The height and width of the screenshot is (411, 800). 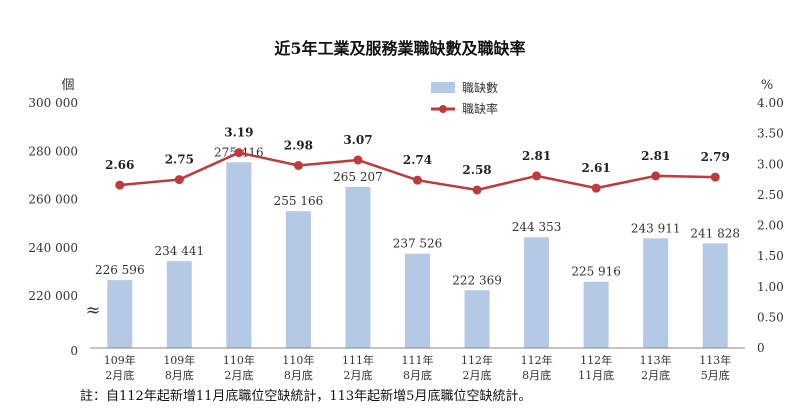 I want to click on rate-value-label: 2.79, so click(x=715, y=157).